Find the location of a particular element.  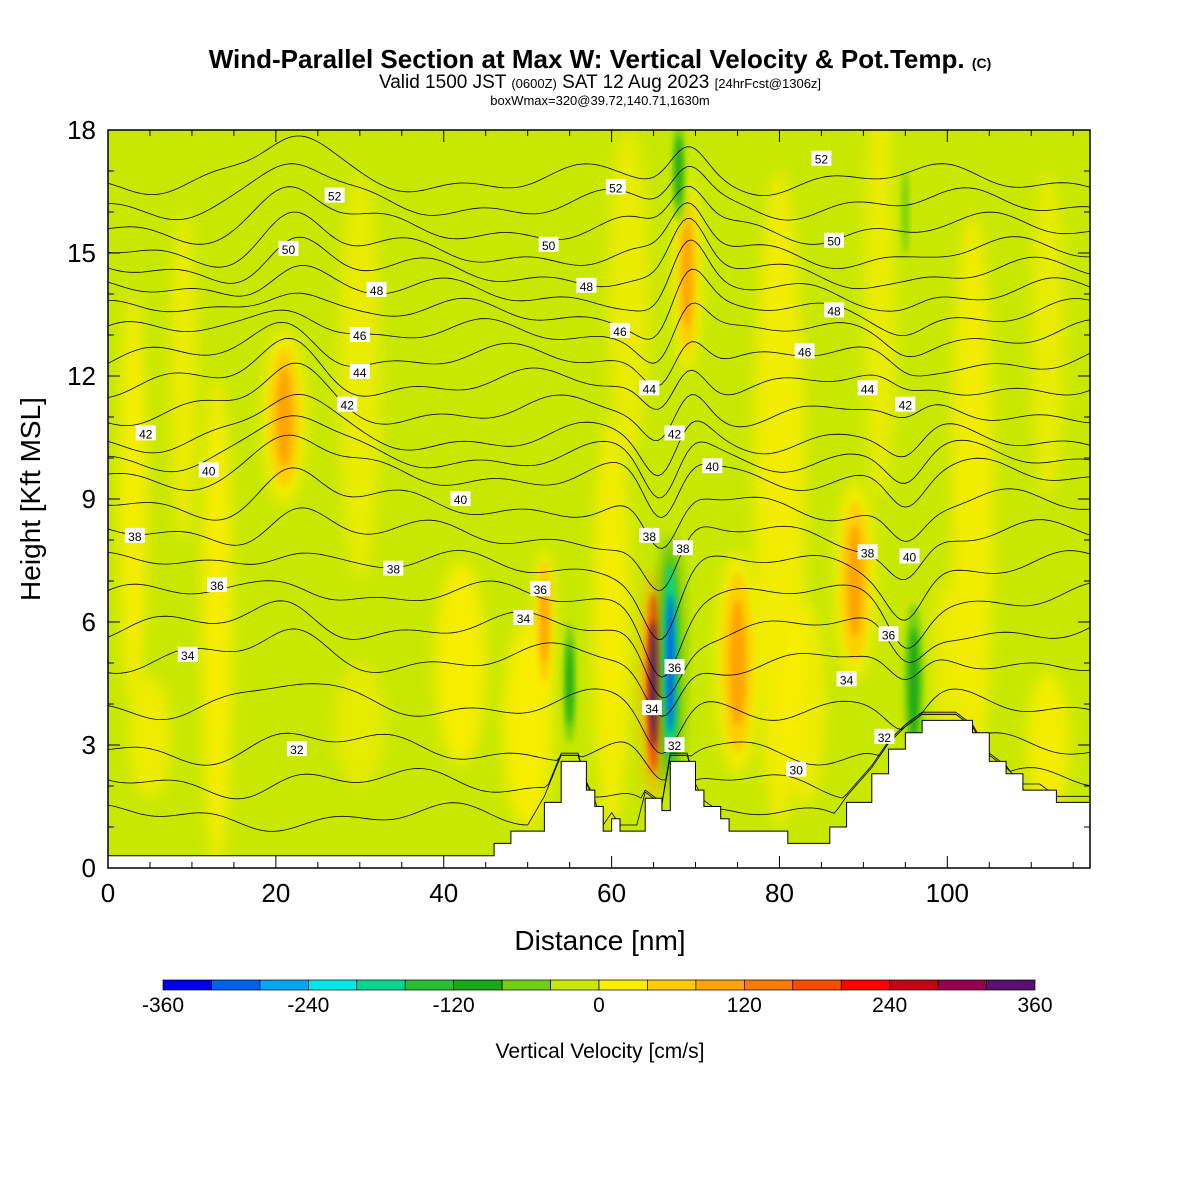

subtitle-forecast: [24hrFcst@1306z] is located at coordinates (768, 83).